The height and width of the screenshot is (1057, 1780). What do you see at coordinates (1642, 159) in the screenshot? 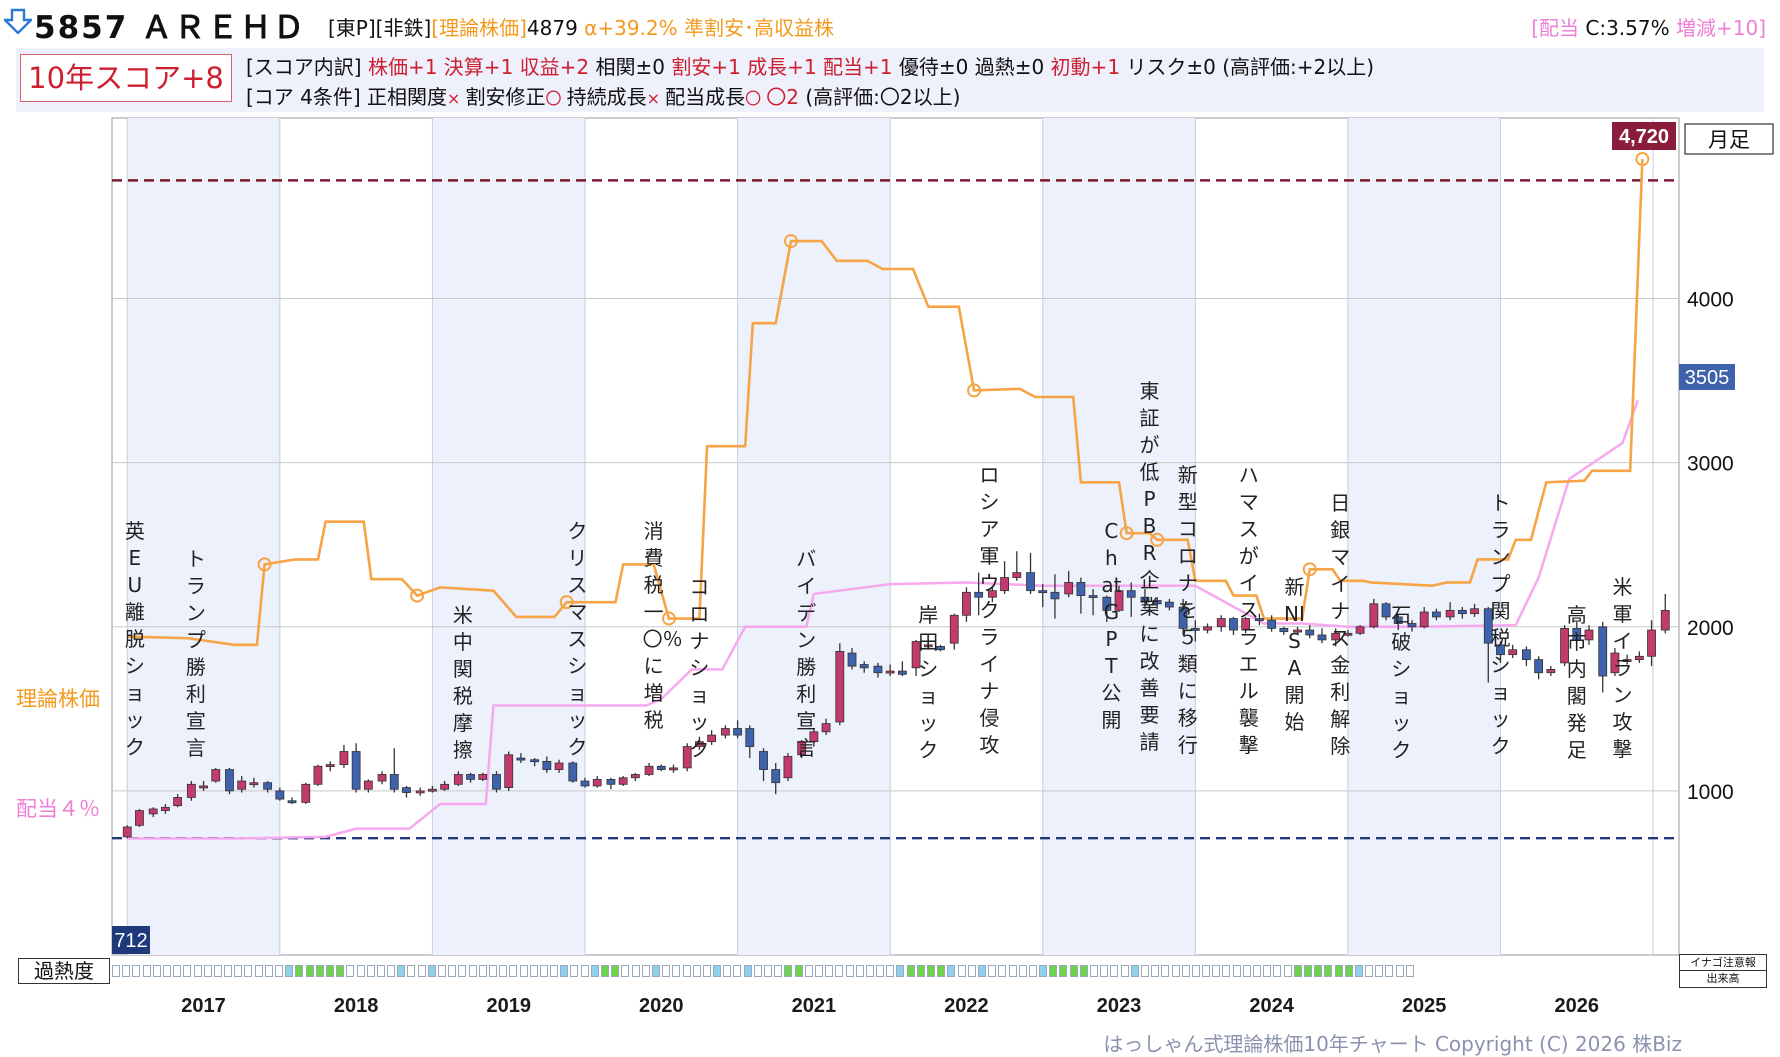
I see `theory-marker` at bounding box center [1642, 159].